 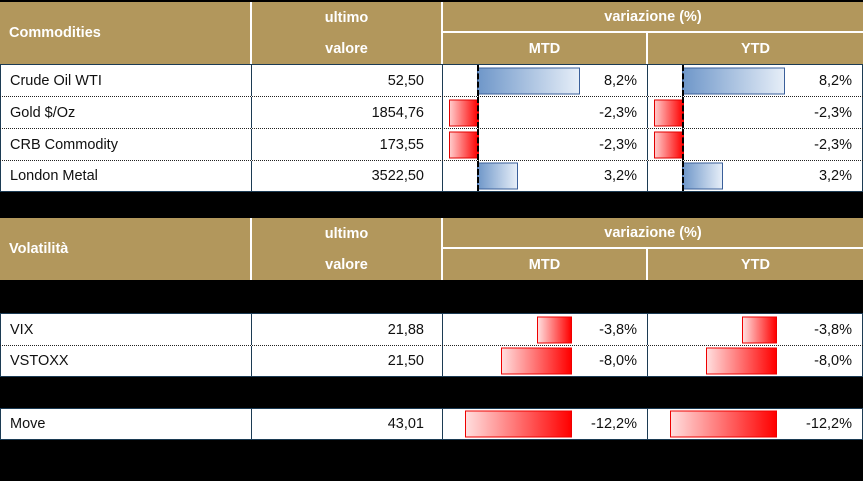 I want to click on row-label: VIX, so click(x=126, y=329).